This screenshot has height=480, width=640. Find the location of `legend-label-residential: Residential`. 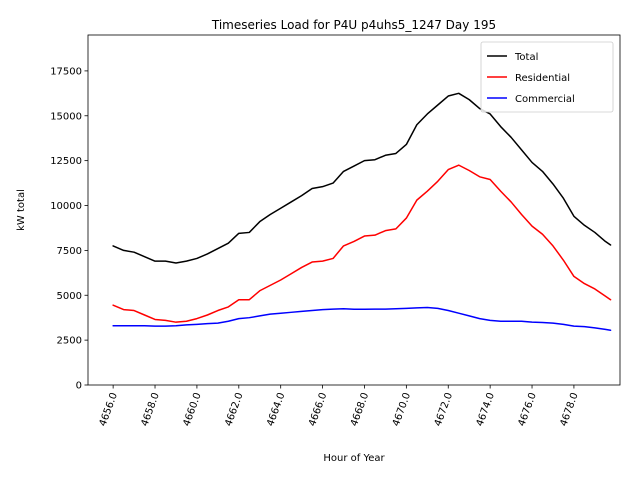

legend-label-residential: Residential is located at coordinates (542, 78).